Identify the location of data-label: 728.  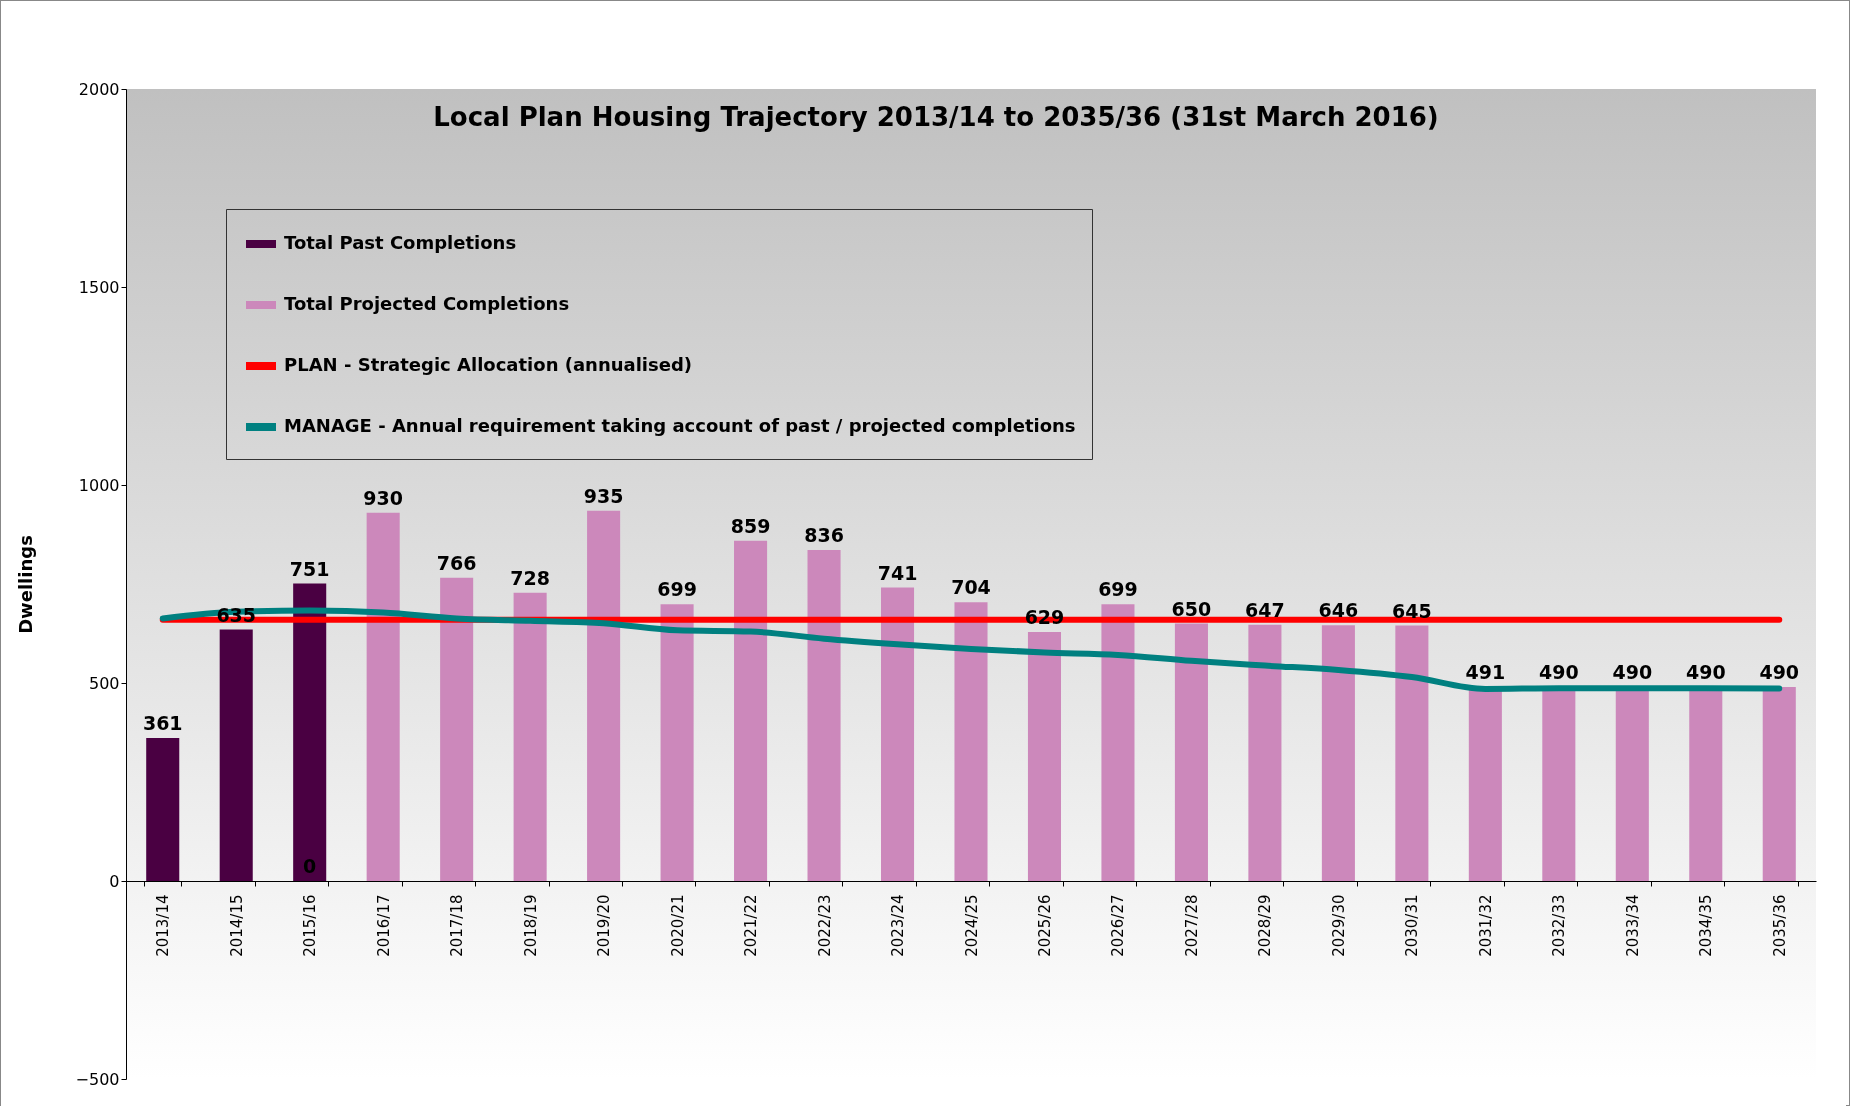
(530, 577).